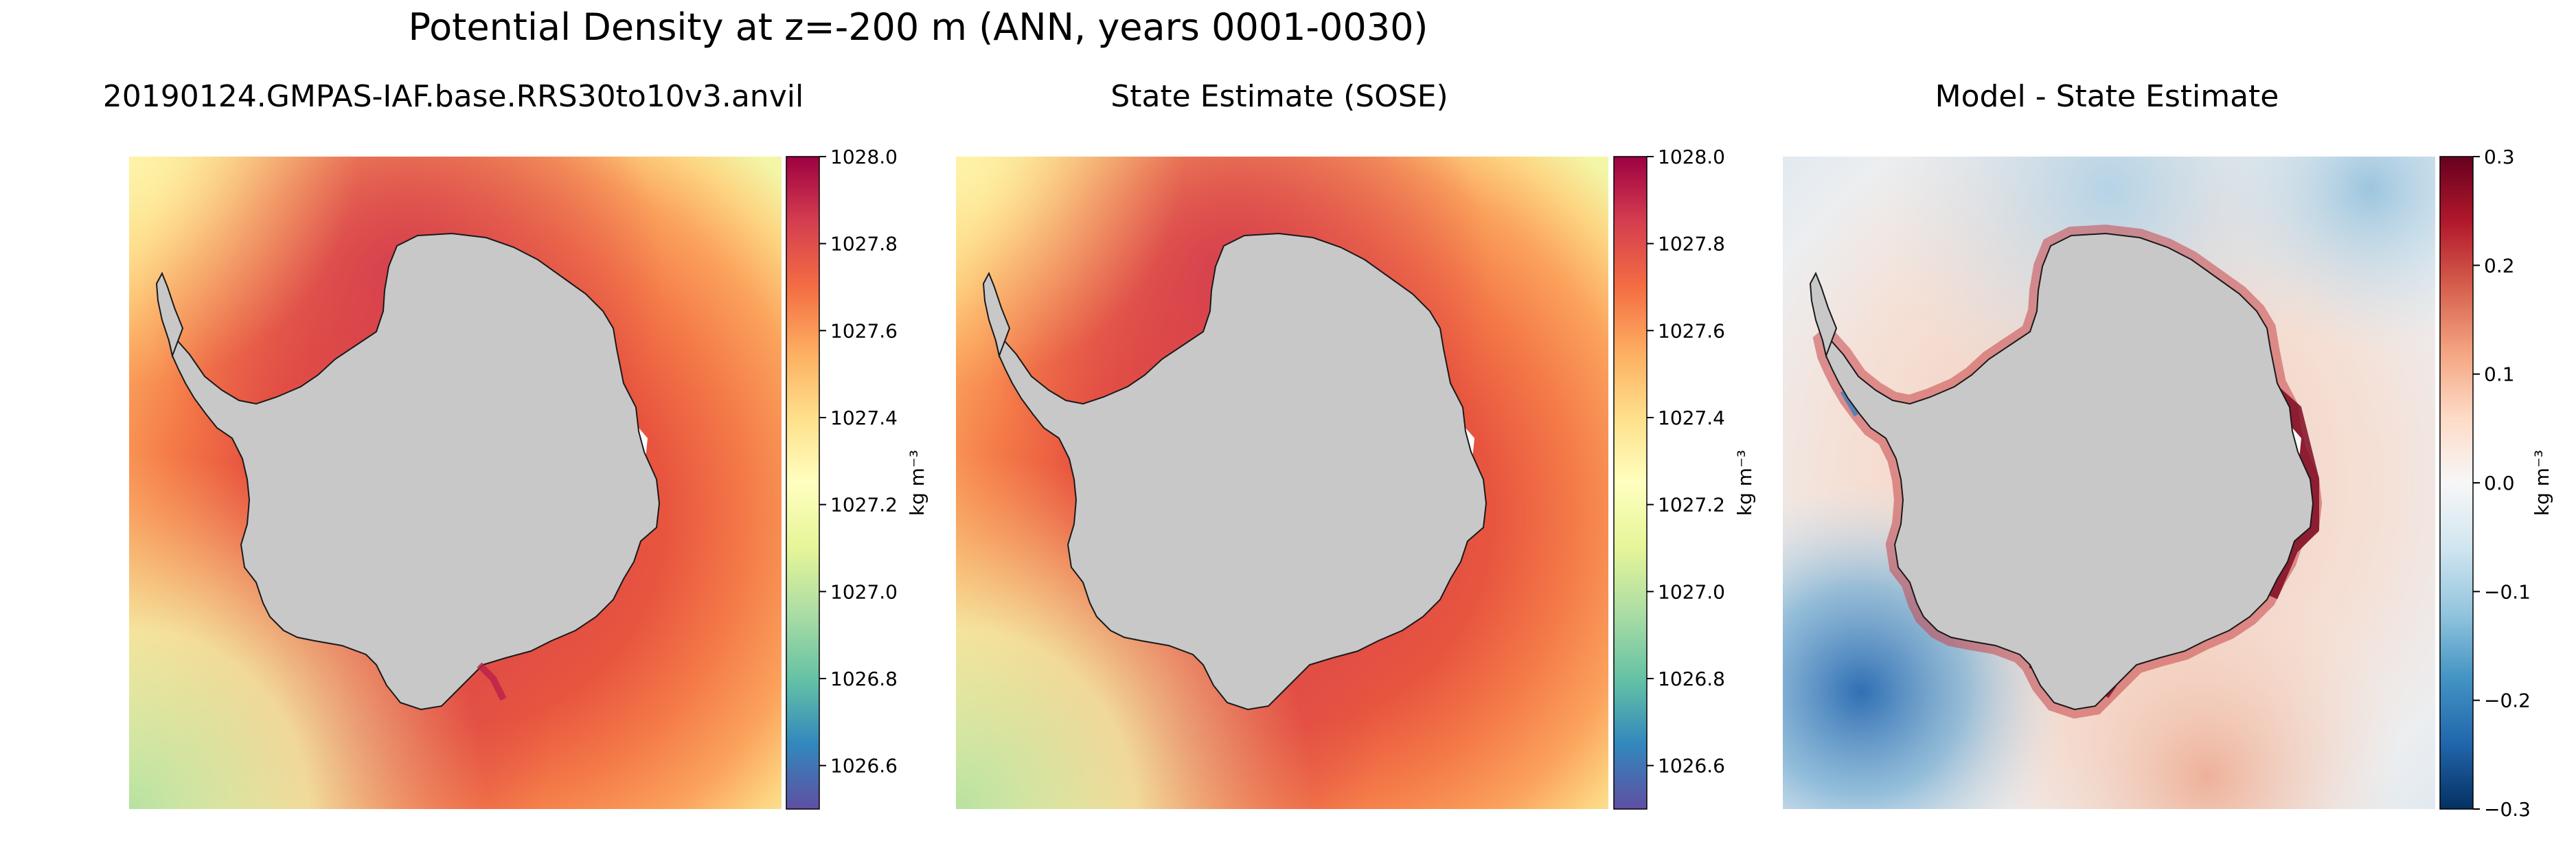 This screenshot has height=853, width=2576. What do you see at coordinates (1279, 97) in the screenshot?
I see `panel-title: State Estimate (SOSE)` at bounding box center [1279, 97].